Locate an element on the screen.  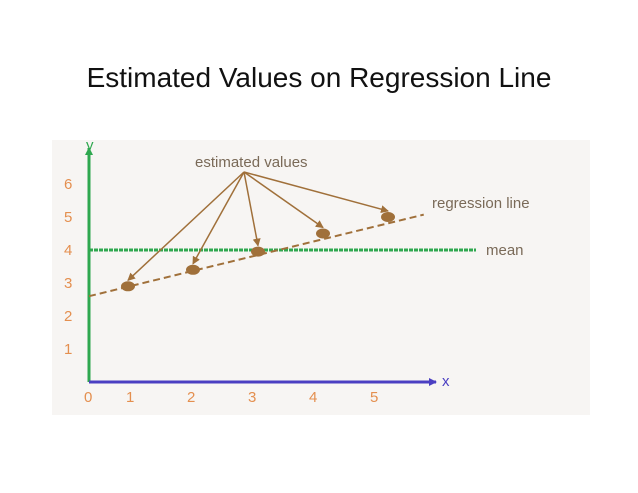
y-tick-label: 5 is located at coordinates (68, 217).